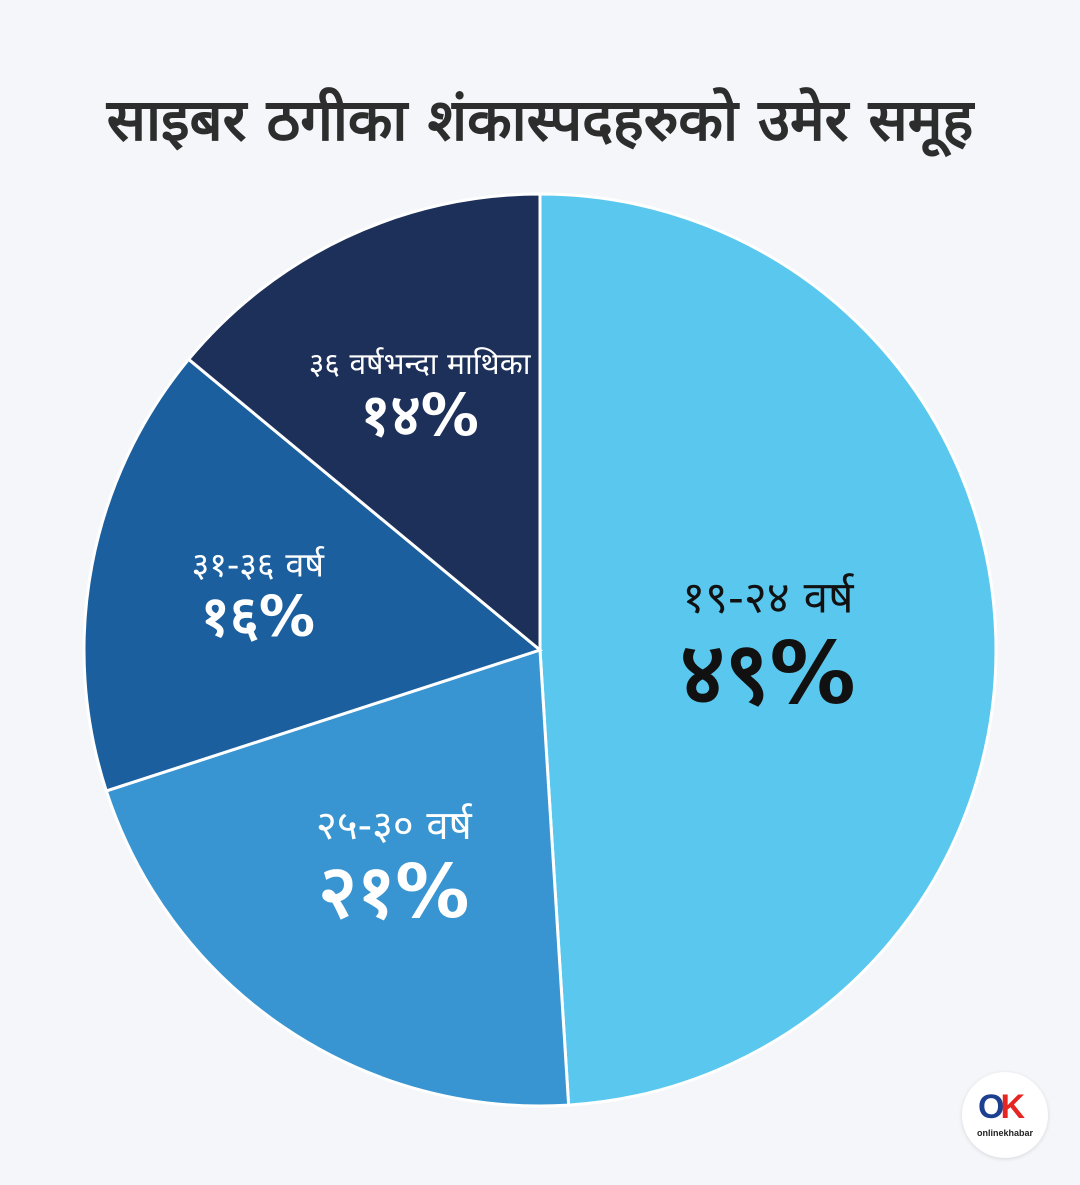 The width and height of the screenshot is (1080, 1185). I want to click on slice-value-4: १४%, so click(419, 415).